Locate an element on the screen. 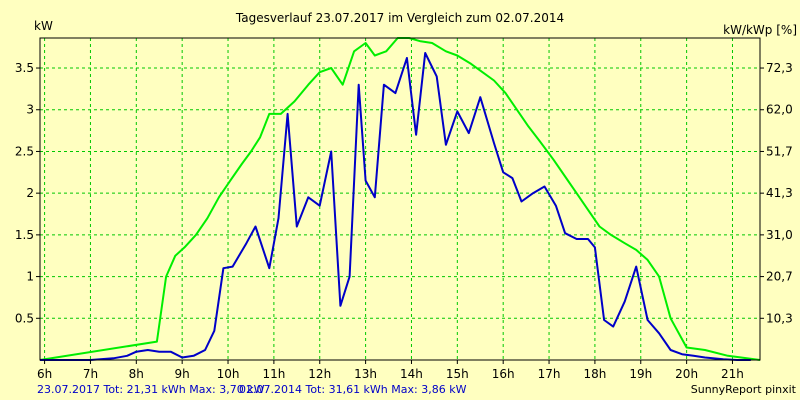 This screenshot has height=400, width=800. legend-series-1: 23.07.2017 Tot: 21,31 kWh Max: 3,70 kW is located at coordinates (151, 389).